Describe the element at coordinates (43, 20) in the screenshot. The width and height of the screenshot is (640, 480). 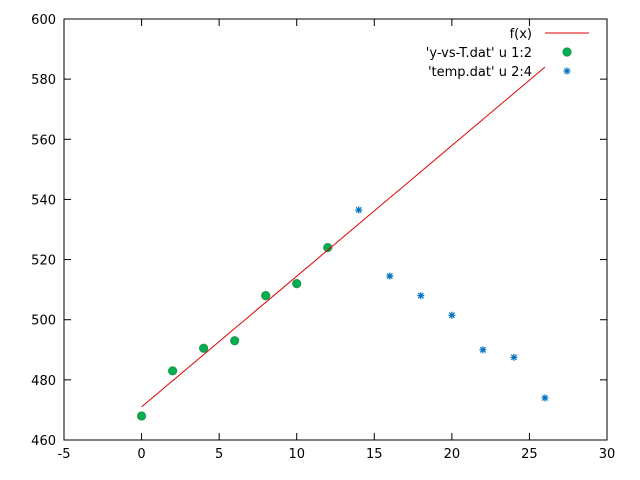
I see `y-tick-label: 600` at that location.